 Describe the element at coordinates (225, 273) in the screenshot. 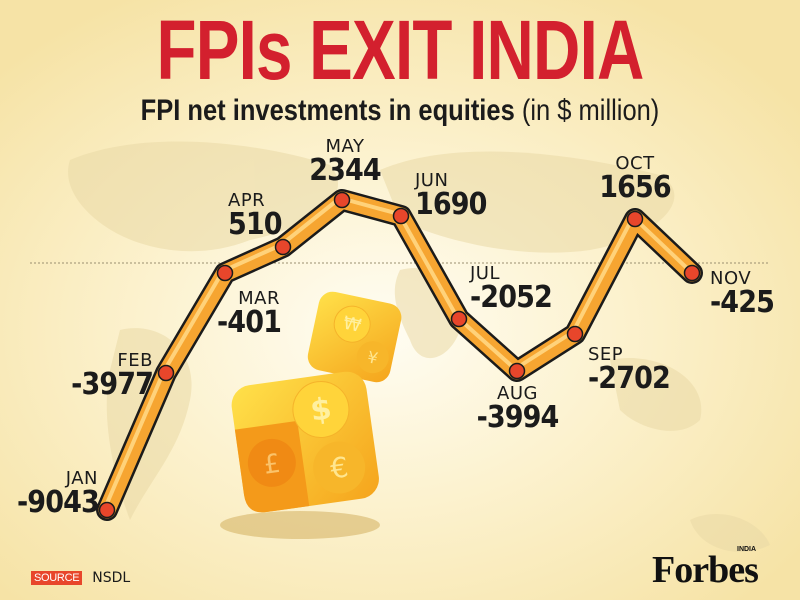

I see `data-point-mar` at that location.